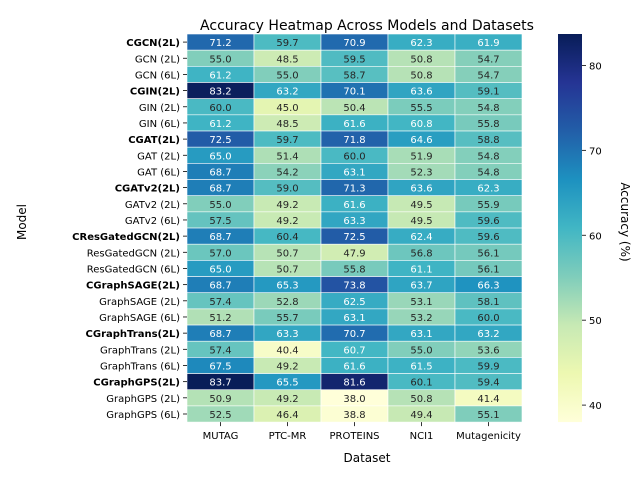 This screenshot has width=640, height=480. Describe the element at coordinates (354, 108) in the screenshot. I see `cell-value-label: 50.4` at that location.